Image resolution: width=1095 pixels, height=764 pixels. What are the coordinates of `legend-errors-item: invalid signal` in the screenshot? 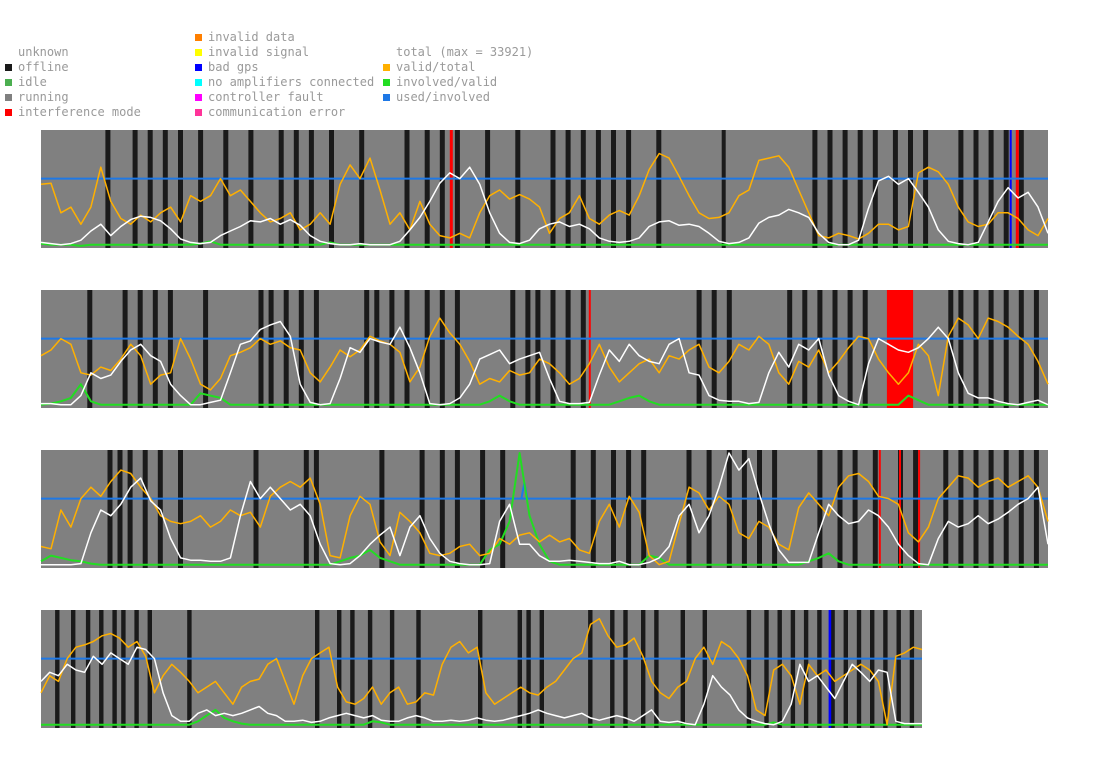 It's located at (284, 52).